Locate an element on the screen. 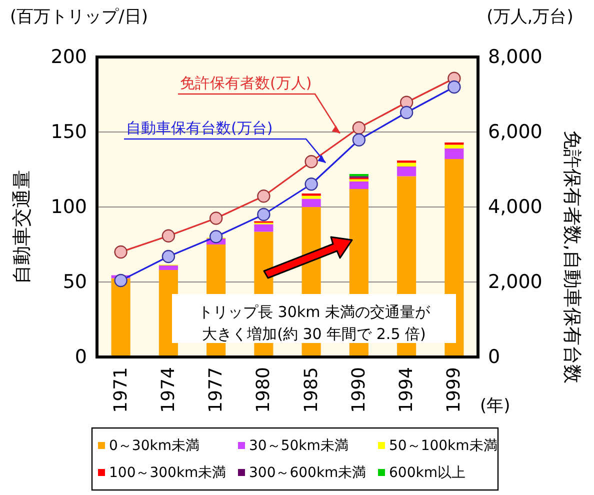  text: (百万トリップ/日) is located at coordinates (79, 17).